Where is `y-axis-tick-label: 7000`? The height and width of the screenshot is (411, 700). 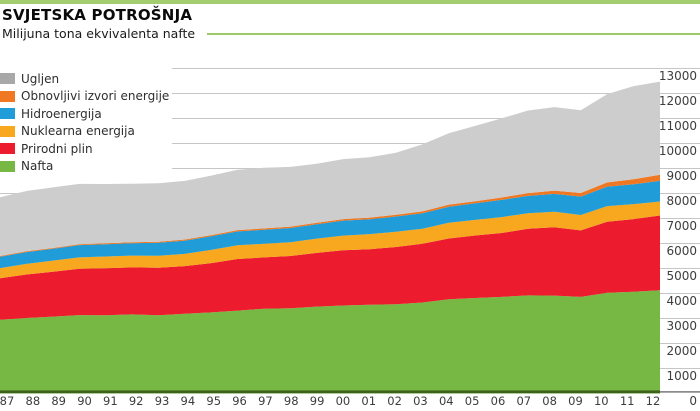 y-axis-tick-label: 7000 is located at coordinates (681, 226).